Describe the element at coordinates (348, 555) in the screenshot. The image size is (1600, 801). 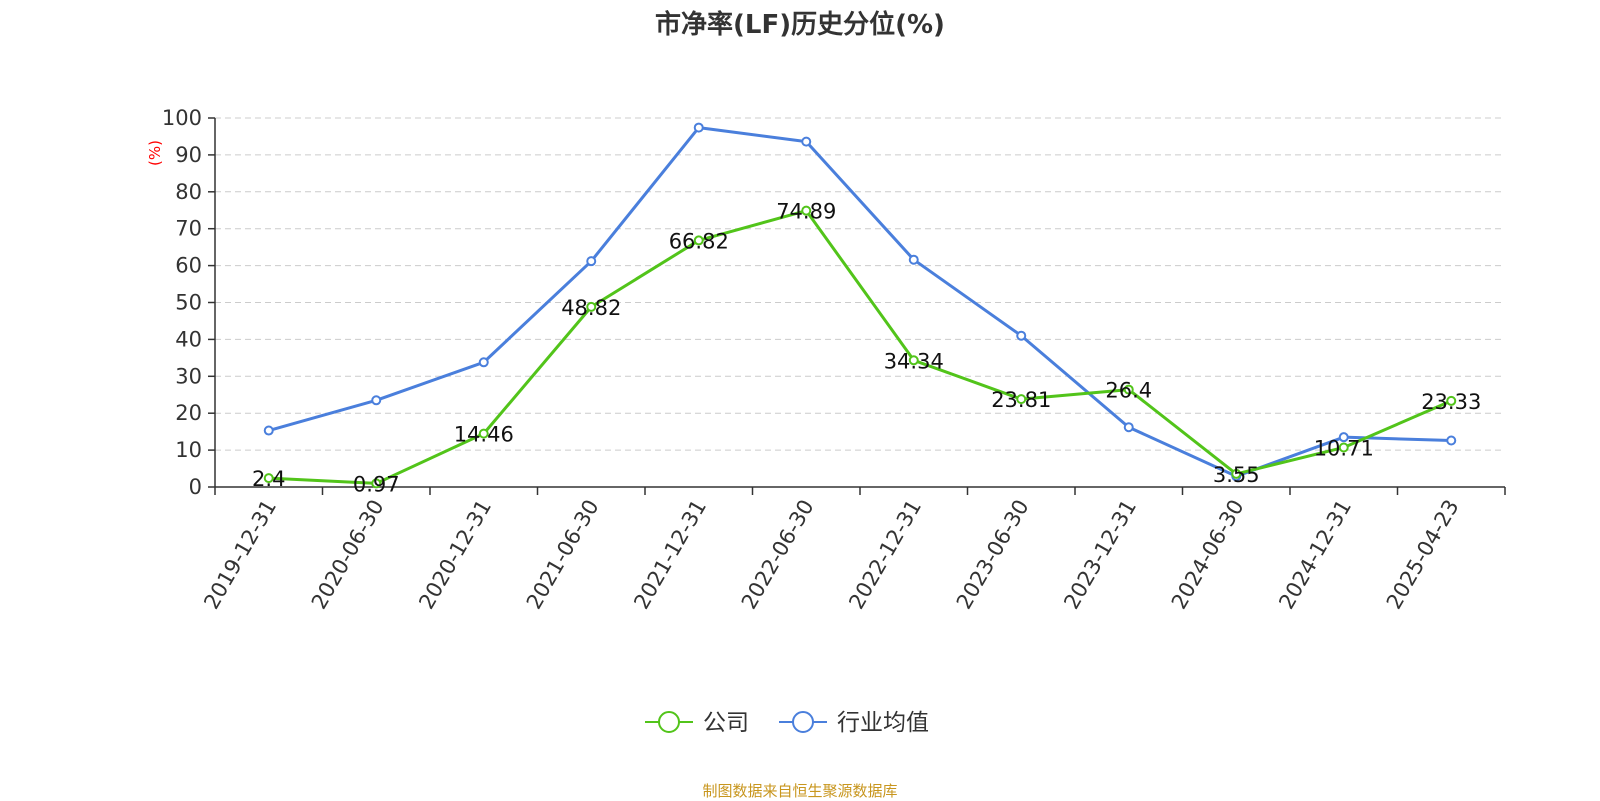
I see `x-tick-label: 2020-06-30` at that location.